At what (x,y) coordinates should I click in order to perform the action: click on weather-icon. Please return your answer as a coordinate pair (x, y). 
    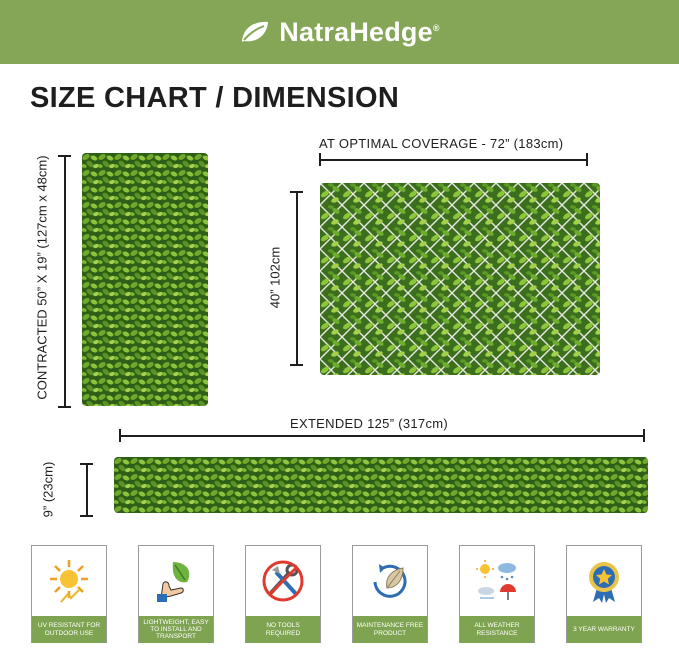
    Looking at the image, I should click on (496, 580).